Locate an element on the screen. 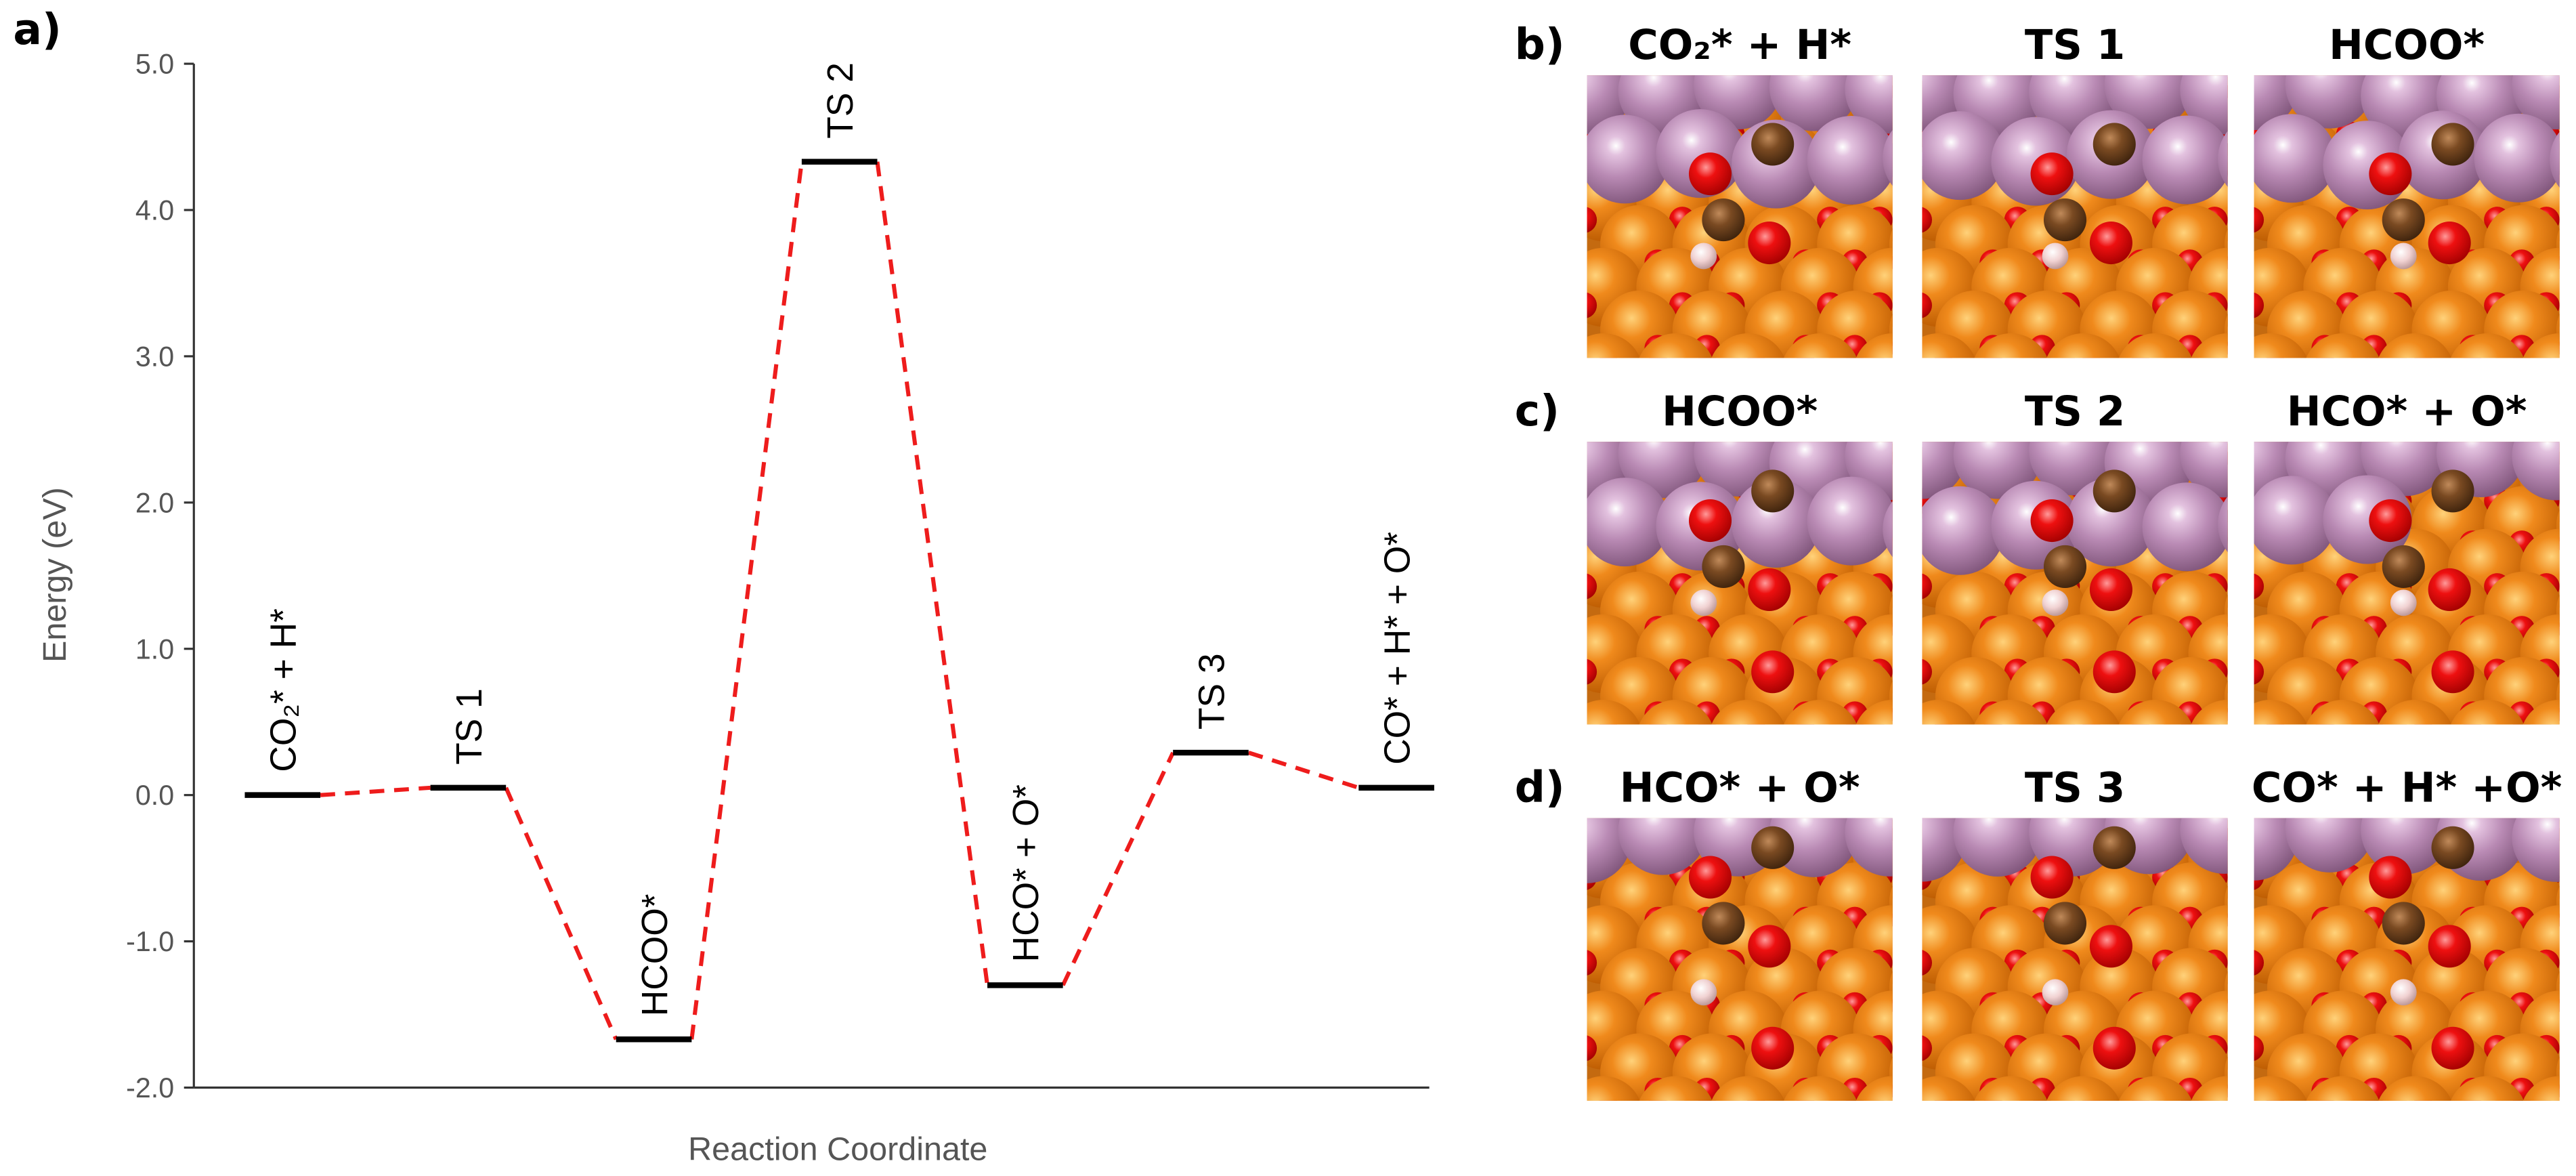 The image size is (2576, 1176). level-label: TS 3 is located at coordinates (1212, 691).